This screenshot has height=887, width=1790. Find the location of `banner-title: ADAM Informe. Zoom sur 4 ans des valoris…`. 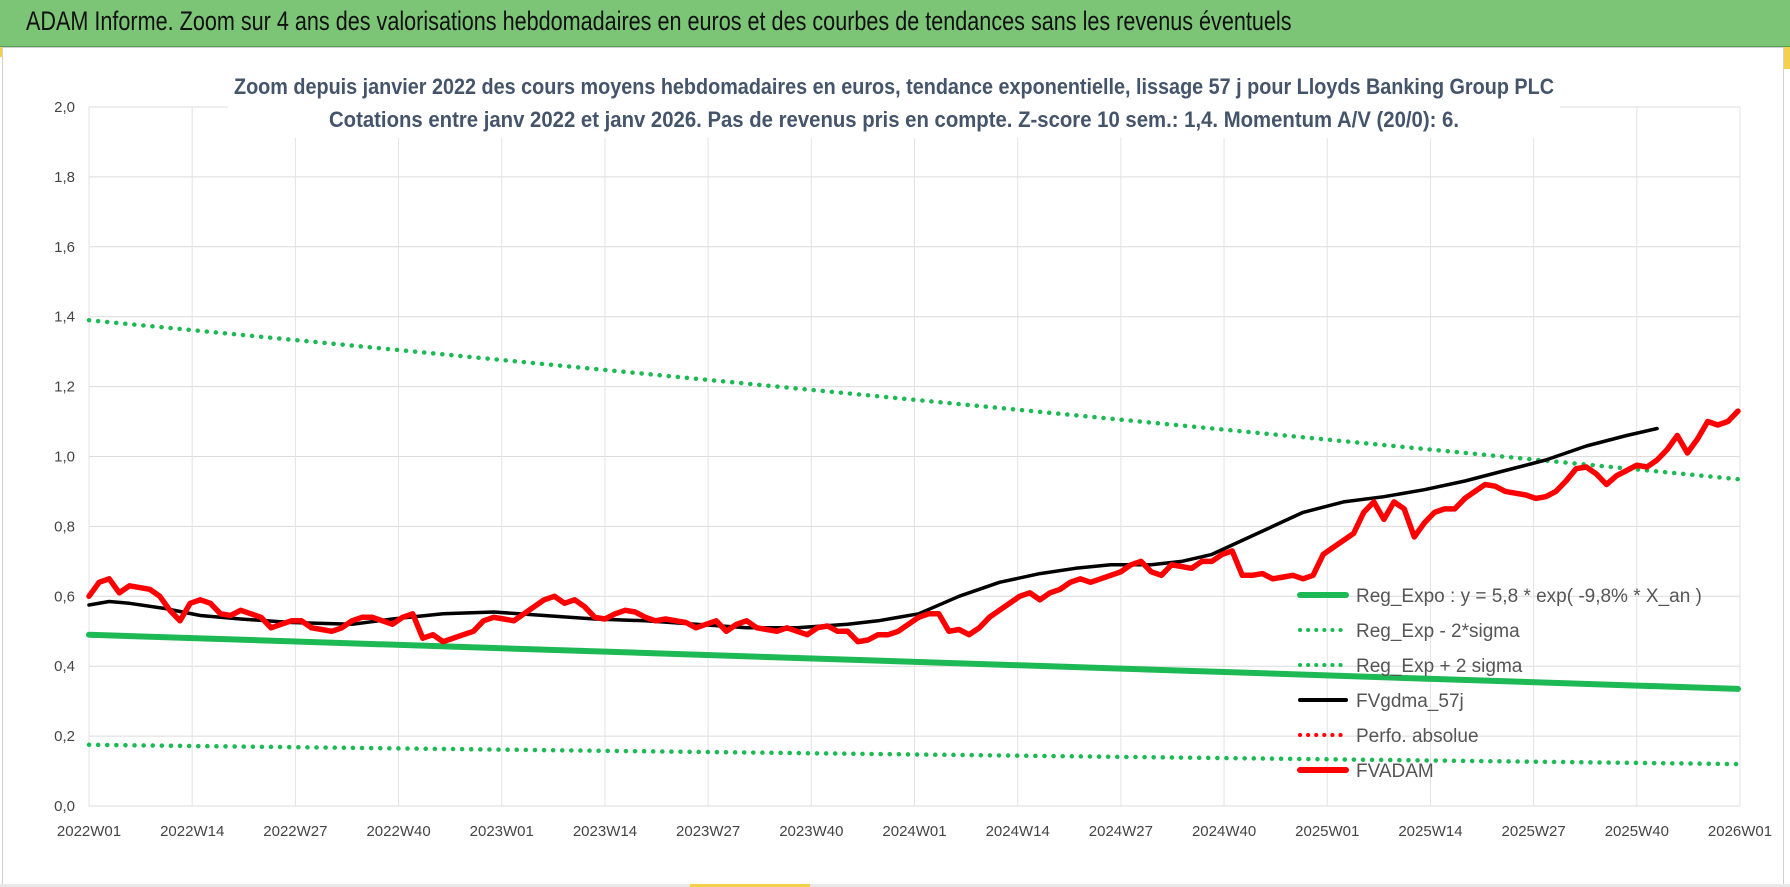

banner-title: ADAM Informe. Zoom sur 4 ans des valoris… is located at coordinates (659, 21).